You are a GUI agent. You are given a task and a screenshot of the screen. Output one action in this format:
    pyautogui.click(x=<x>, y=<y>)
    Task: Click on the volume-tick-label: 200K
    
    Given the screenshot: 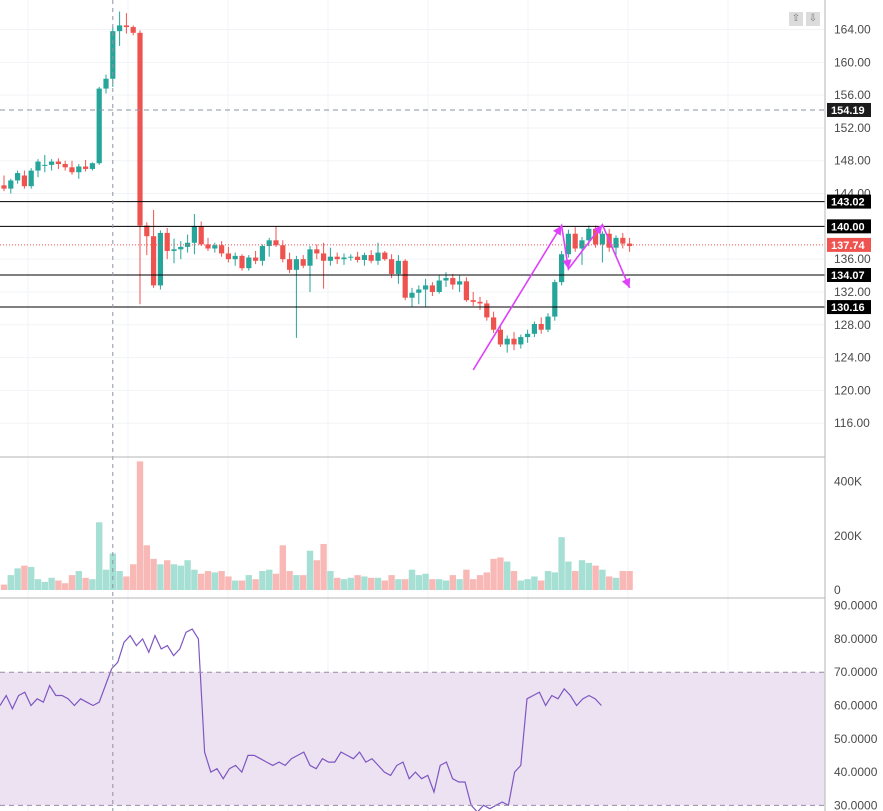 What is the action you would take?
    pyautogui.click(x=848, y=536)
    